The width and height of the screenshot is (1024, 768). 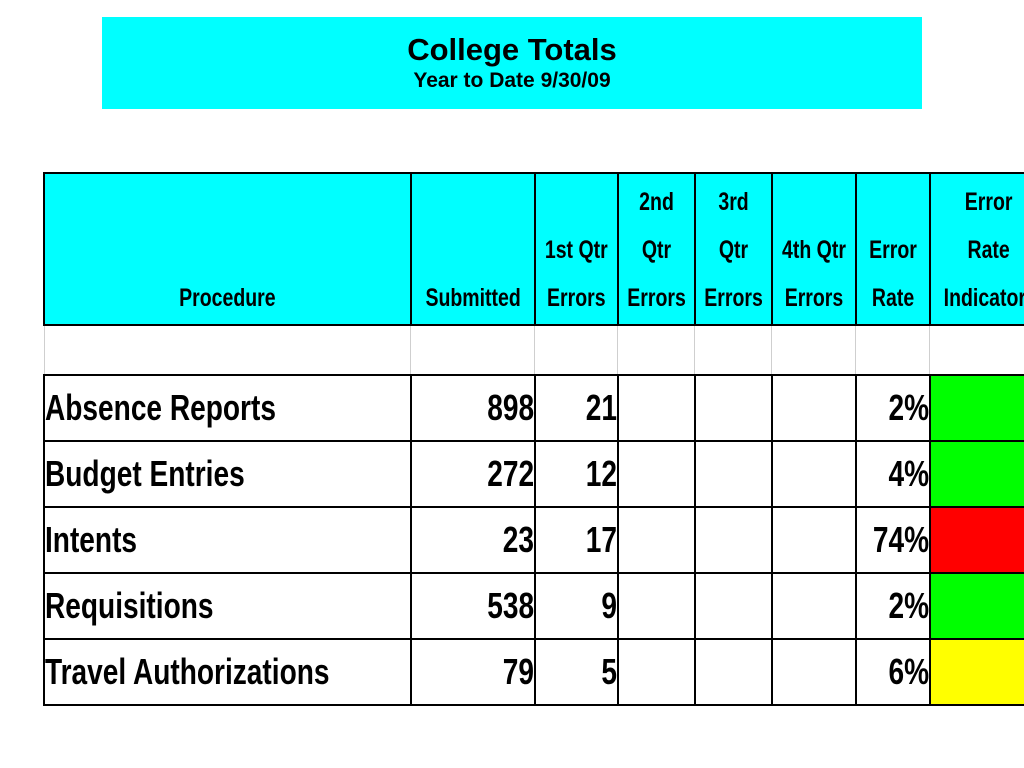 I want to click on column-header-line: 4th Qtr, so click(x=813, y=250).